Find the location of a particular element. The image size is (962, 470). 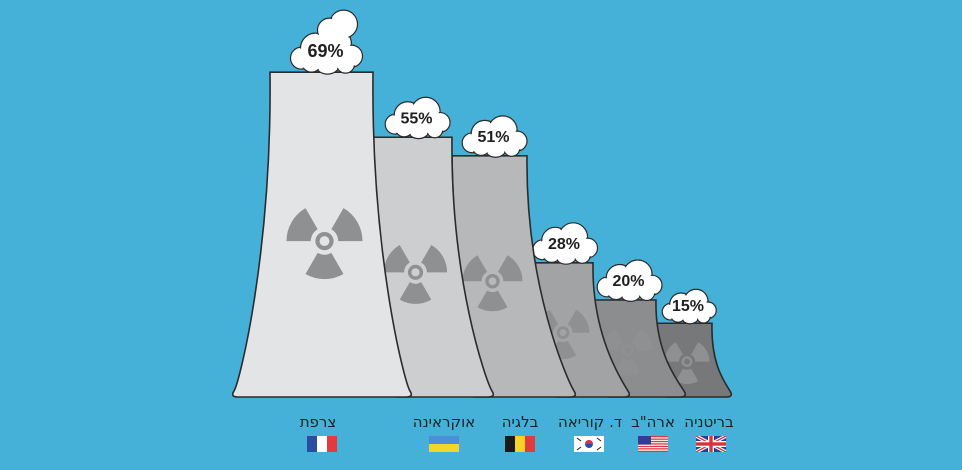

country-label-france: צרפת is located at coordinates (318, 422).